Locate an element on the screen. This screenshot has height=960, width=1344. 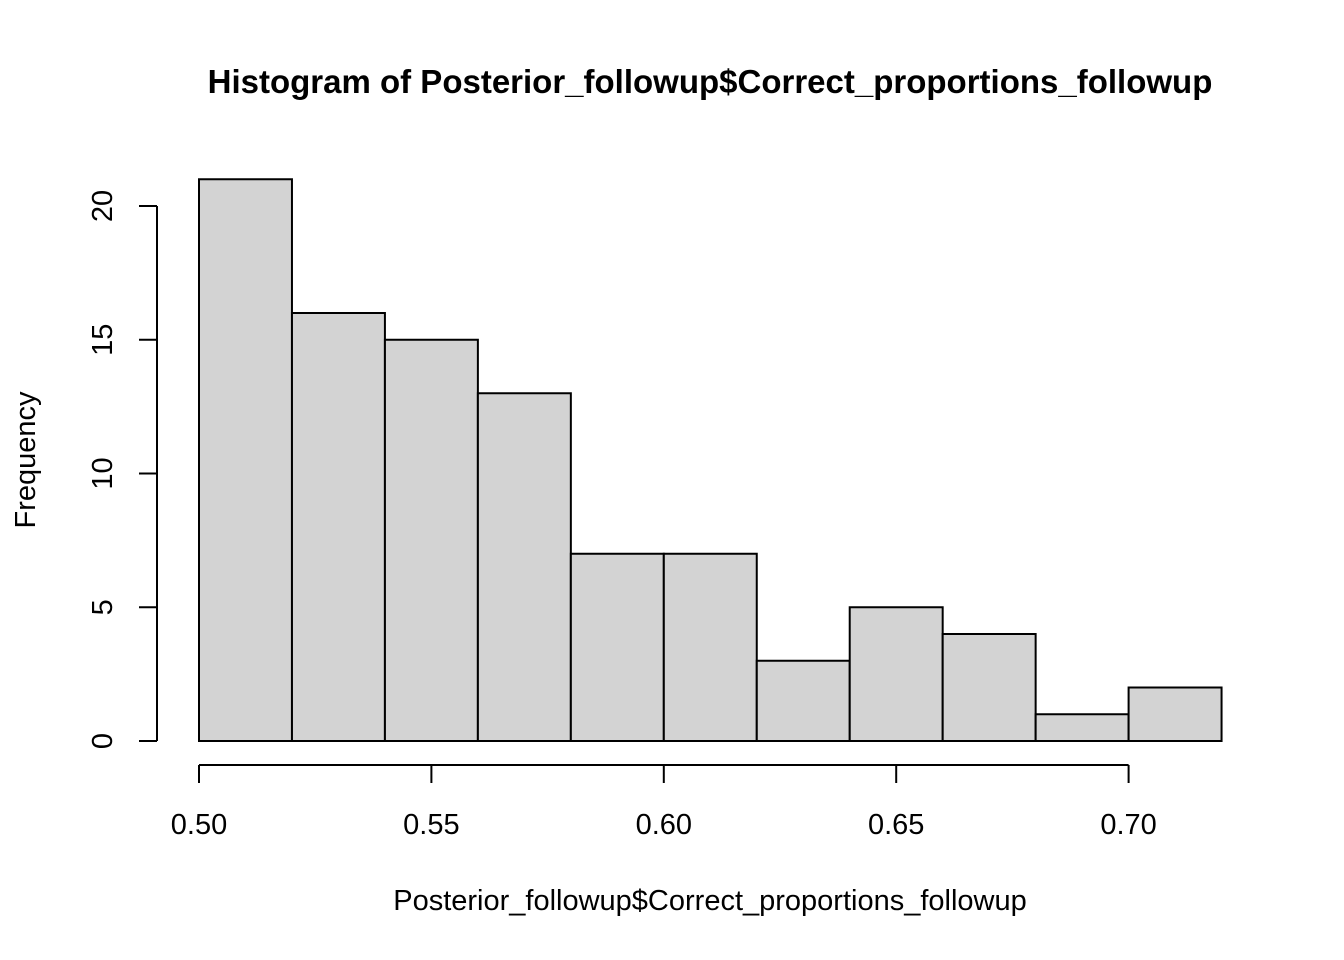
y-tick-label-3: 15 is located at coordinates (103, 340).